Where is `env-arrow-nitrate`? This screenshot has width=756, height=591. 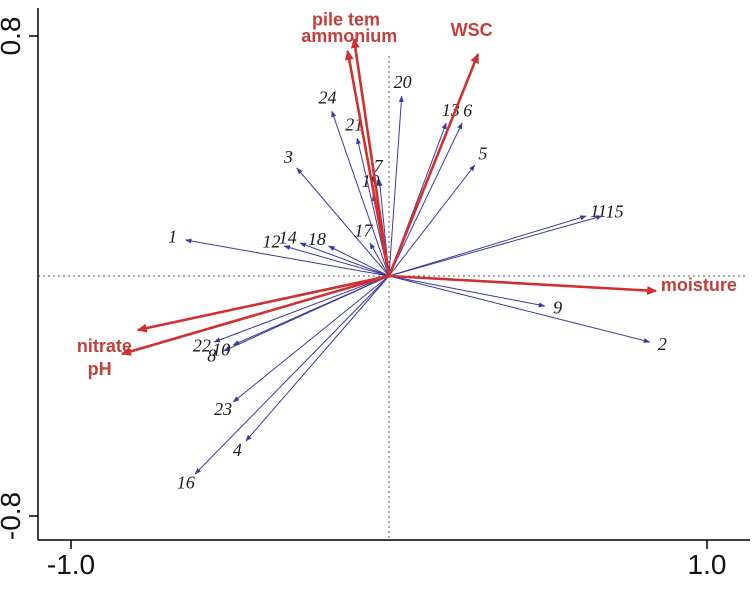
env-arrow-nitrate is located at coordinates (263, 303).